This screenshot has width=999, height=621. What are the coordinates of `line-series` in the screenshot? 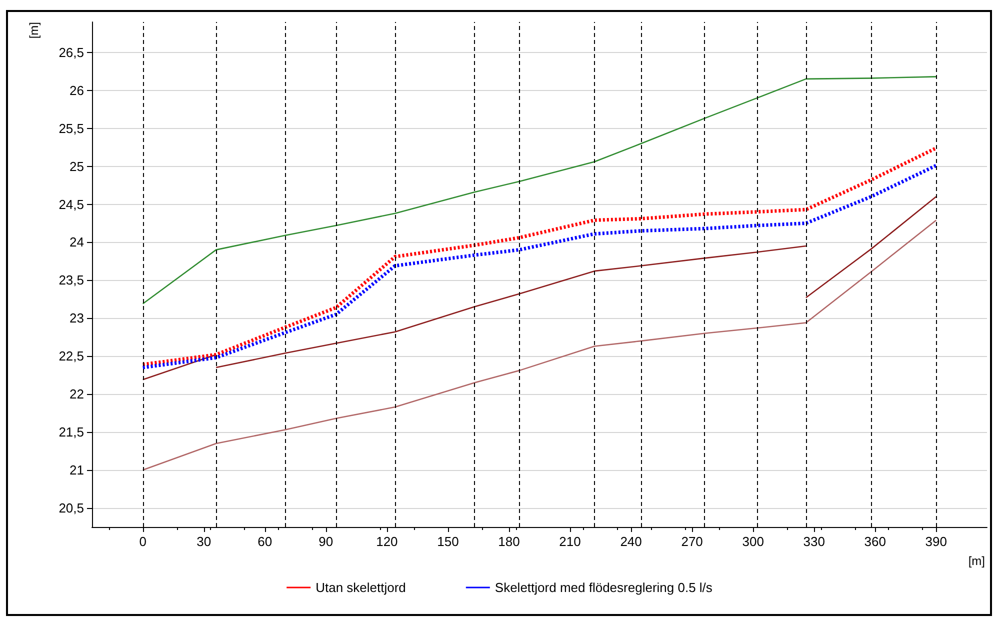 It's located at (511, 306).